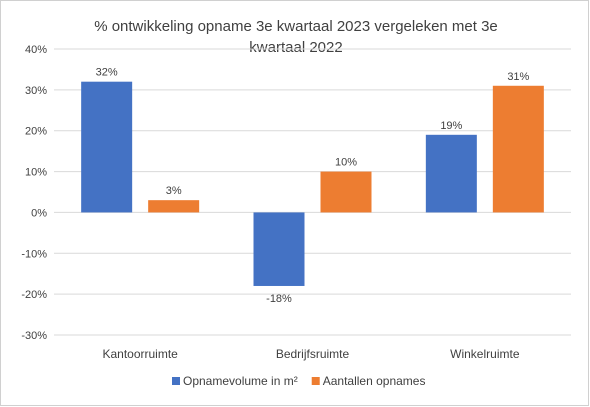 This screenshot has width=590, height=407. What do you see at coordinates (374, 381) in the screenshot?
I see `legend-label: Aantallen opnames` at bounding box center [374, 381].